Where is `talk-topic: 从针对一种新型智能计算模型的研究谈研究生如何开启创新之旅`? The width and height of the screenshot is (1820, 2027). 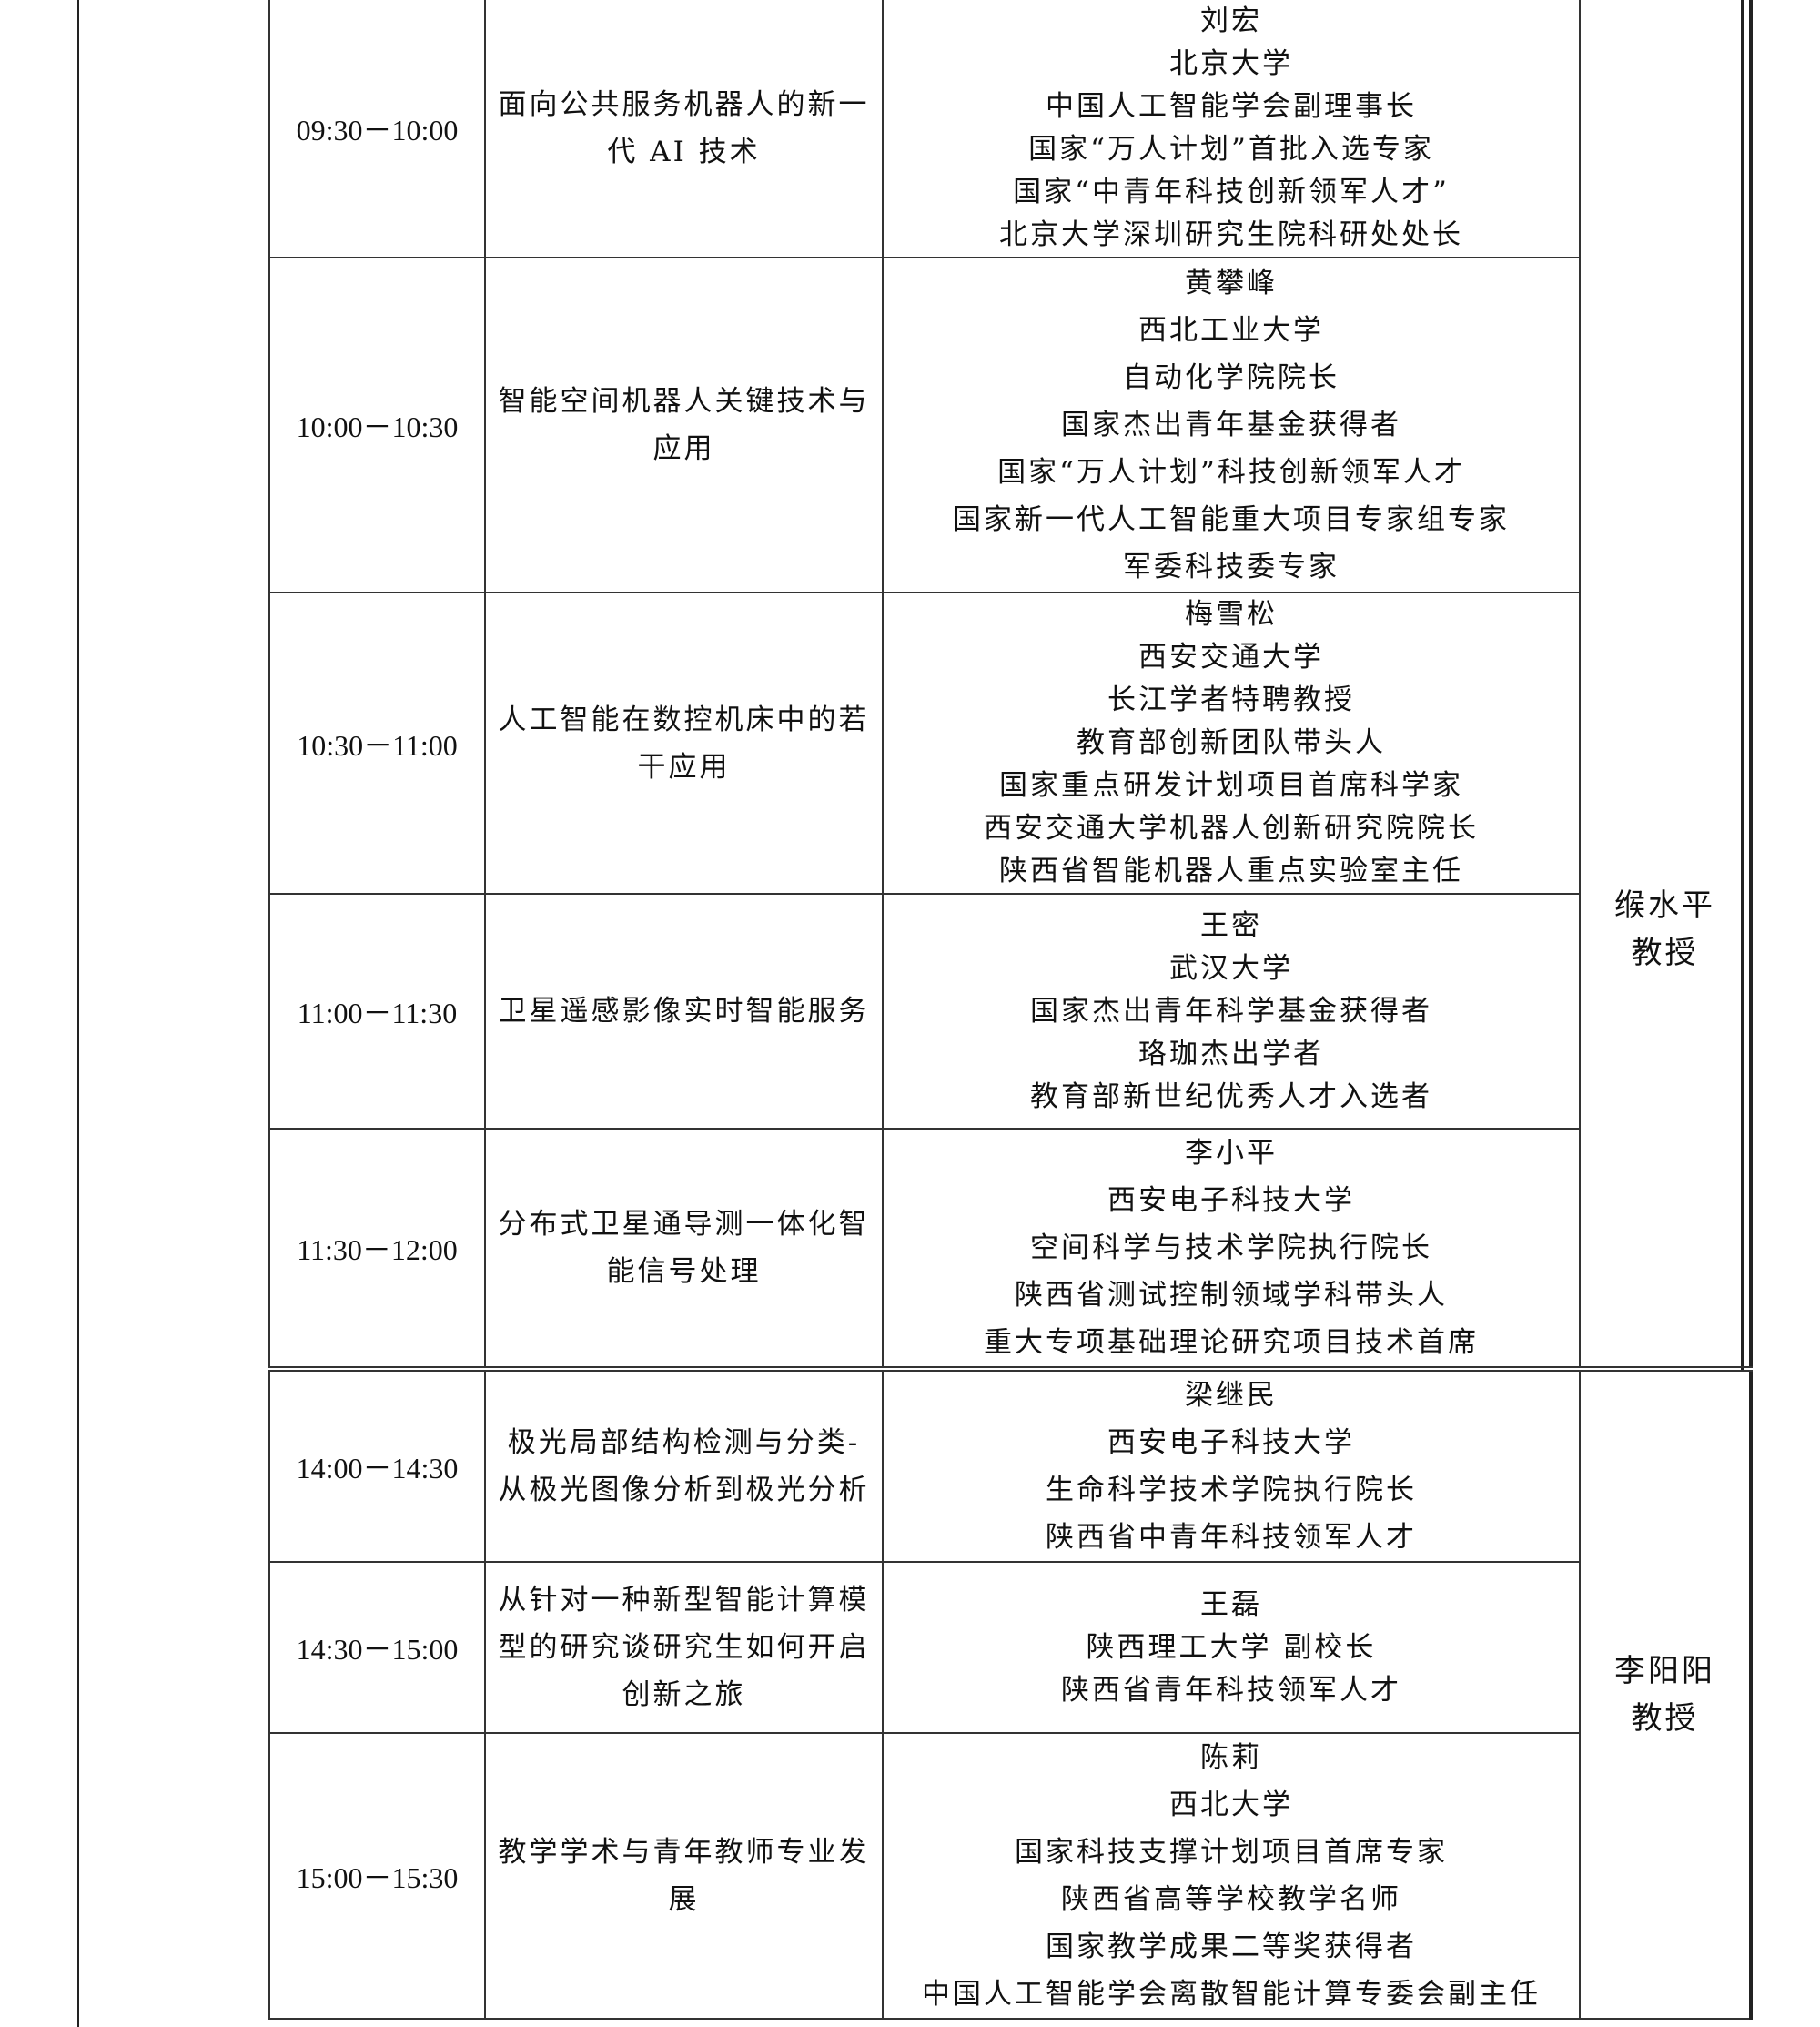
talk-topic: 从针对一种新型智能计算模型的研究谈研究生如何开启创新之旅 is located at coordinates (684, 1647).